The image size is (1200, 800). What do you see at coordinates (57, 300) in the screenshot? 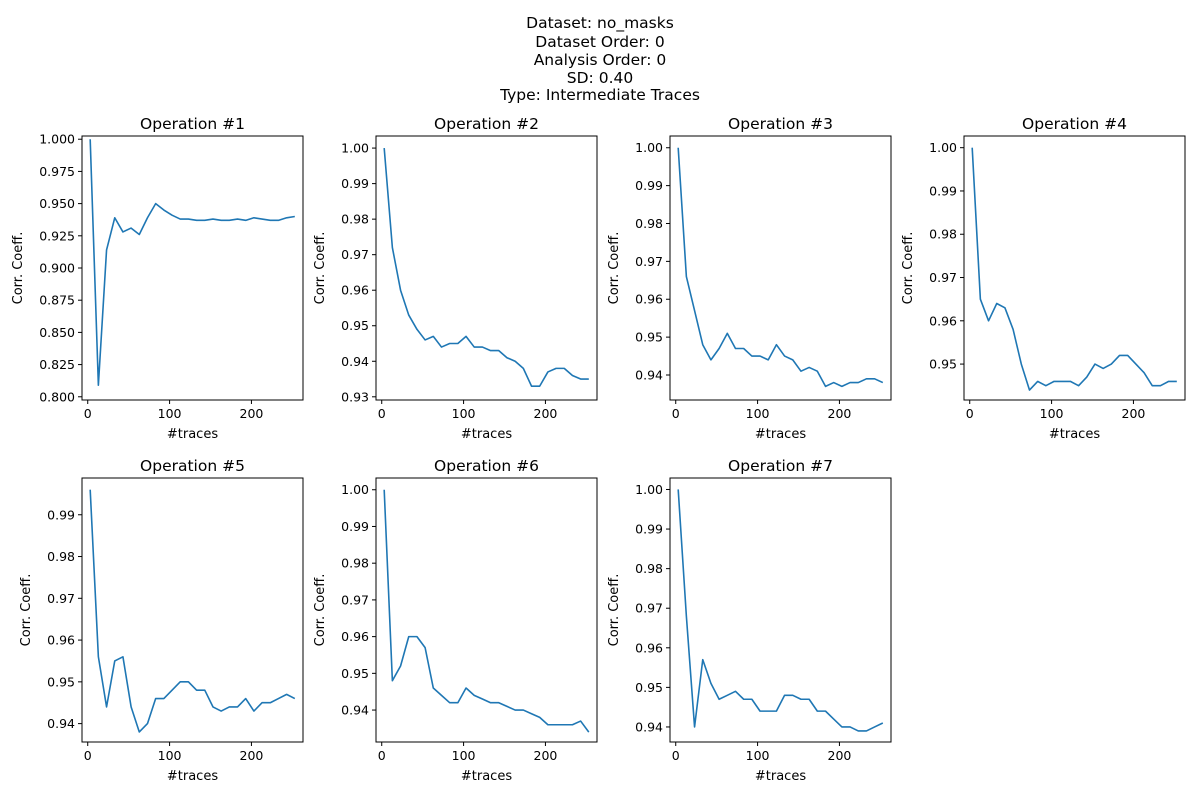
I see `y-tick-label: 0.875` at bounding box center [57, 300].